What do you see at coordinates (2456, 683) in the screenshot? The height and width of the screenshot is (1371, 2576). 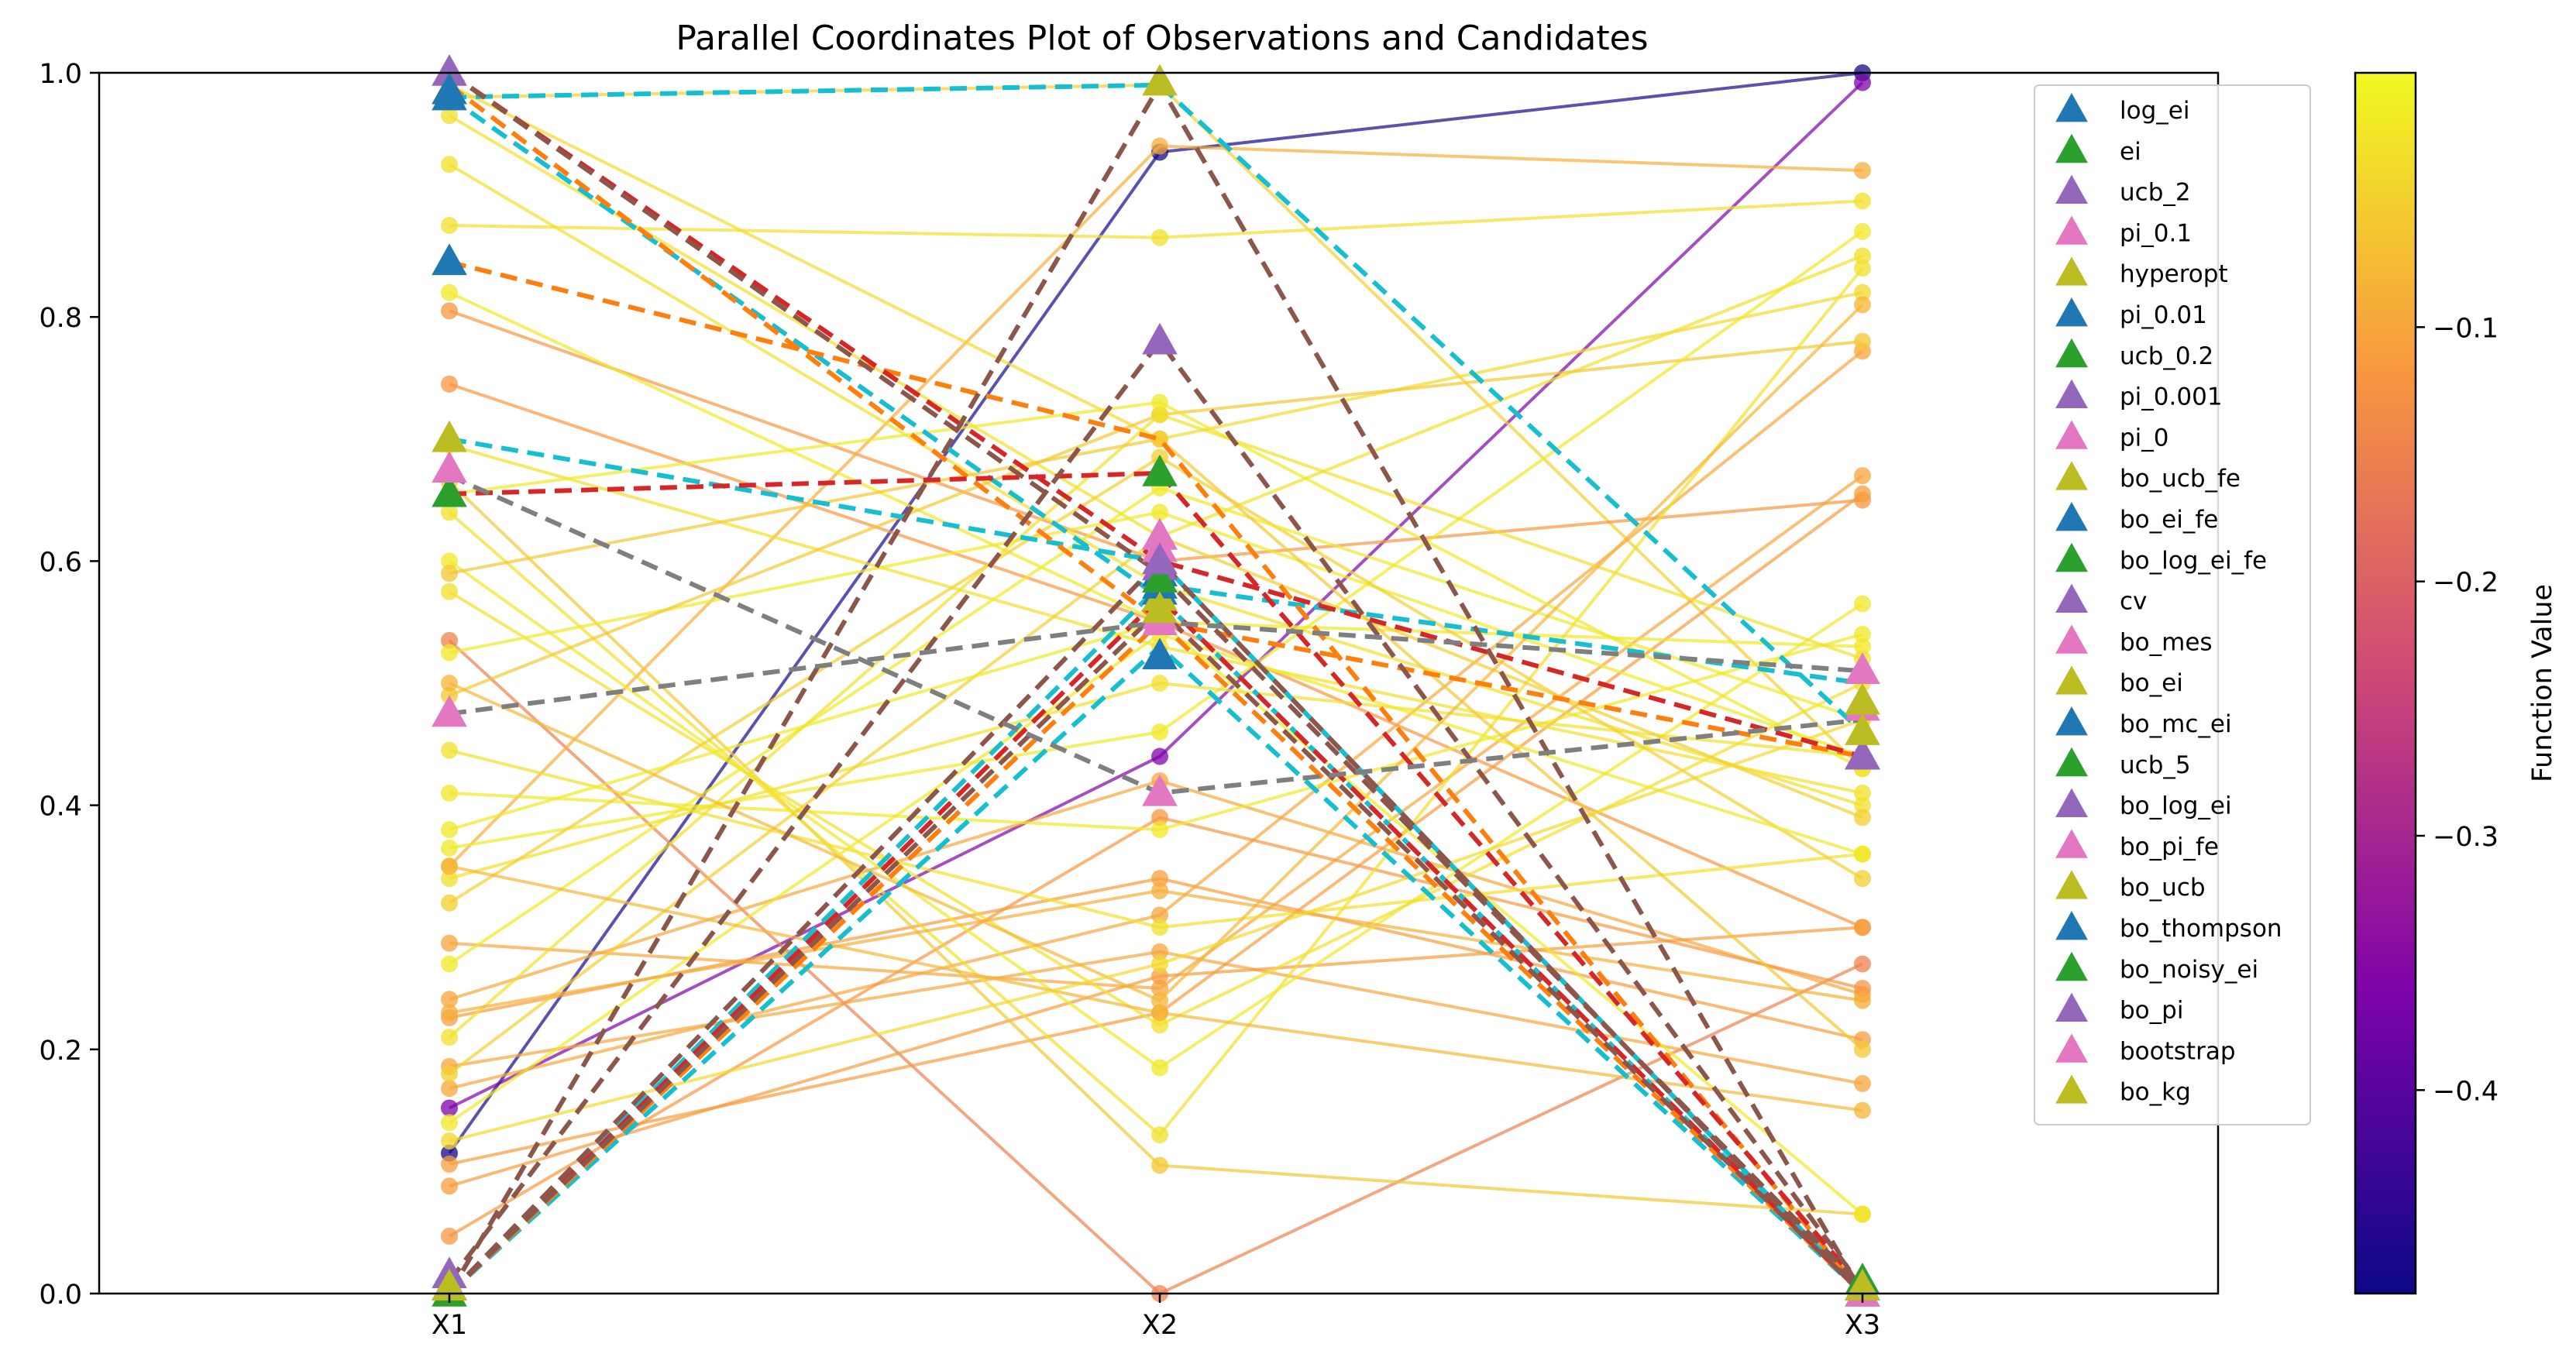 I see `colorbar: −0.4 −0.3 −0.2 −0.1 Function Value` at bounding box center [2456, 683].